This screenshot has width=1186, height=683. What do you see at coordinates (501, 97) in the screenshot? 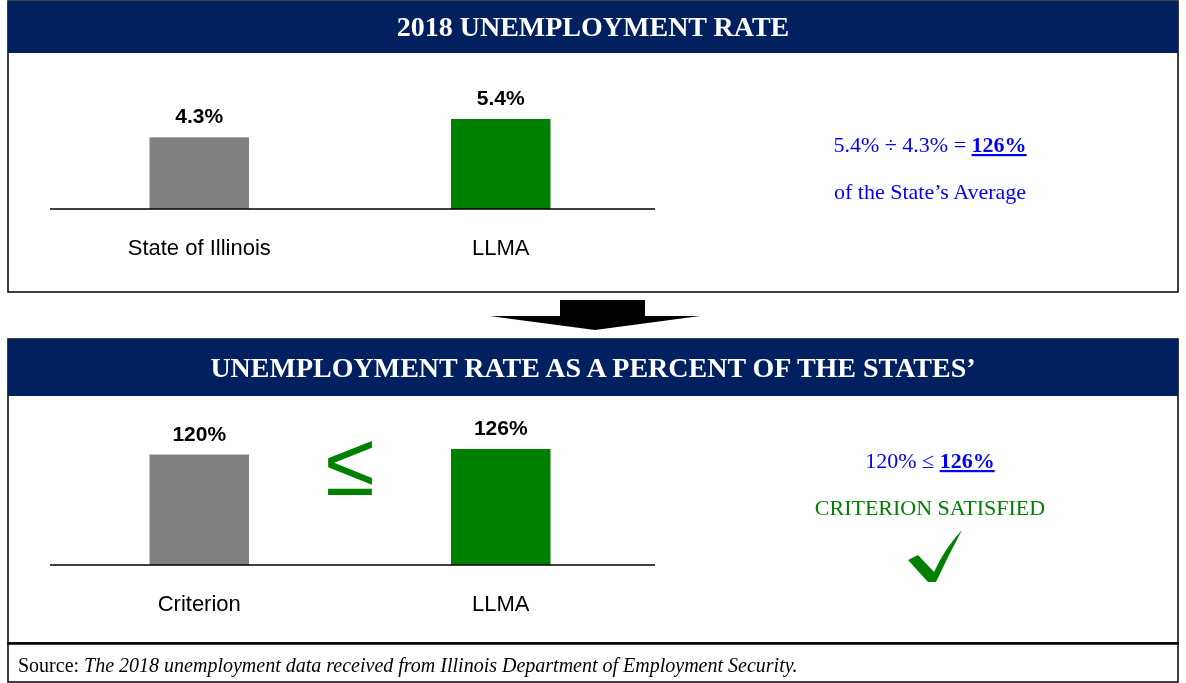
I see `data-label: 5.4%` at bounding box center [501, 97].